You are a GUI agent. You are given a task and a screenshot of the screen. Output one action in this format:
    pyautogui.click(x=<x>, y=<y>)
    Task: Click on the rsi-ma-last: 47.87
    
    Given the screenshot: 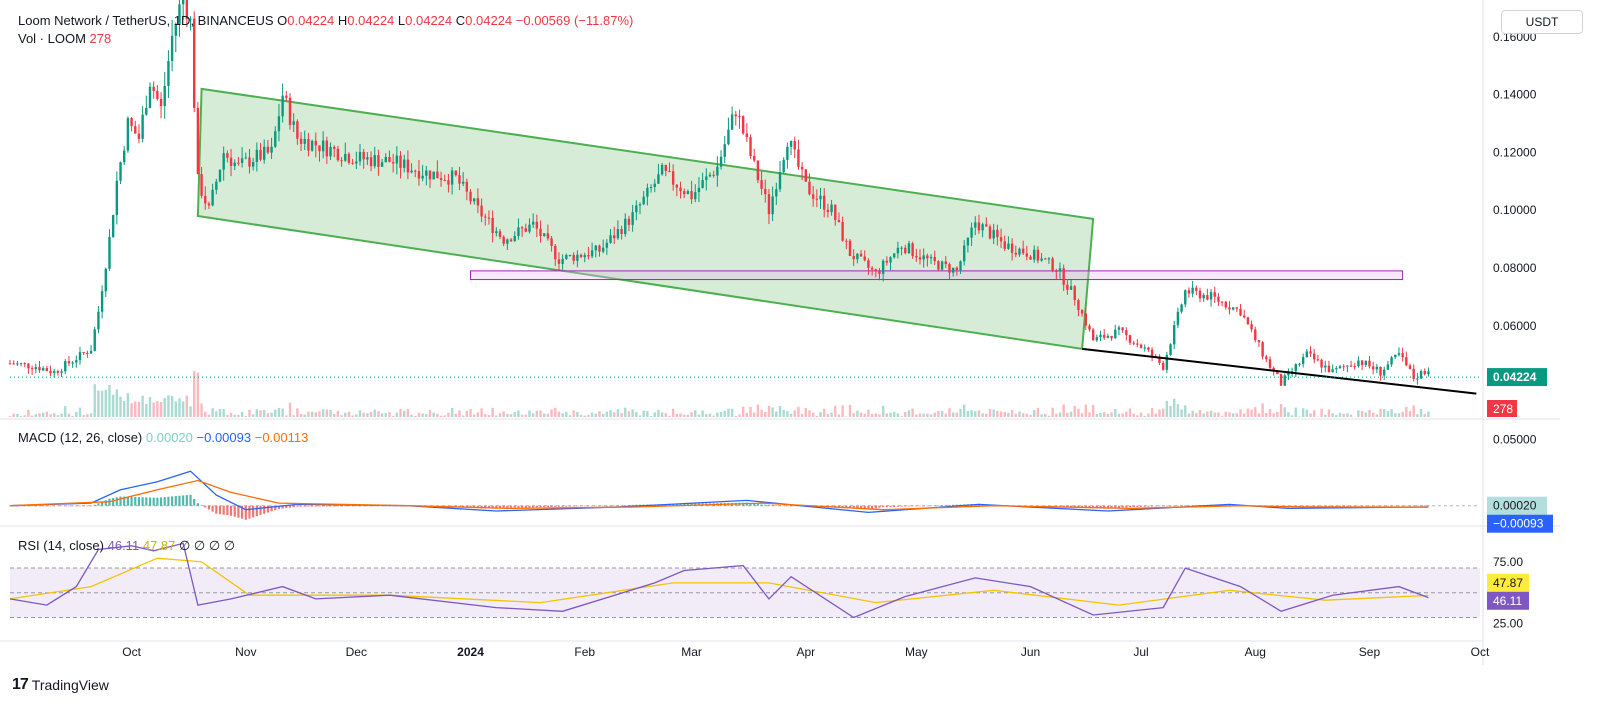 What is the action you would take?
    pyautogui.click(x=1508, y=583)
    